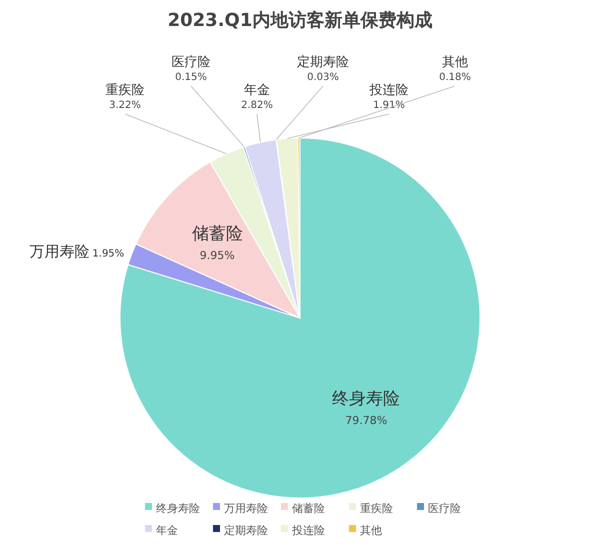 The image size is (600, 552). Describe the element at coordinates (217, 234) in the screenshot. I see `slice-label: 储蓄险` at that location.